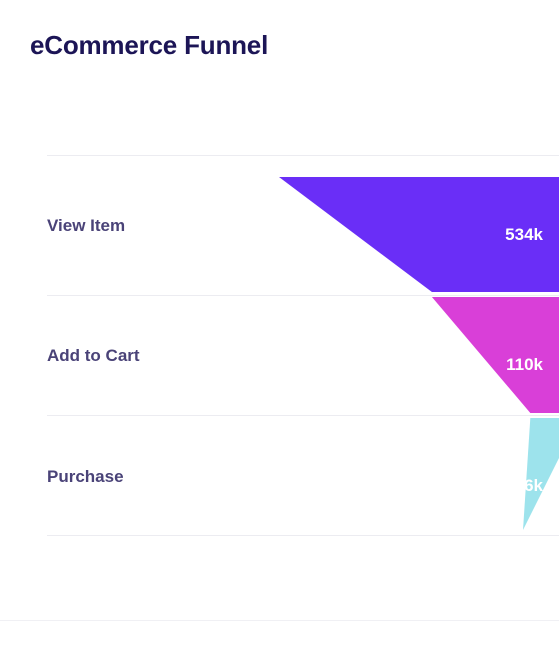 The width and height of the screenshot is (559, 652). What do you see at coordinates (541, 474) in the screenshot?
I see `funnel-stage-purchase` at bounding box center [541, 474].